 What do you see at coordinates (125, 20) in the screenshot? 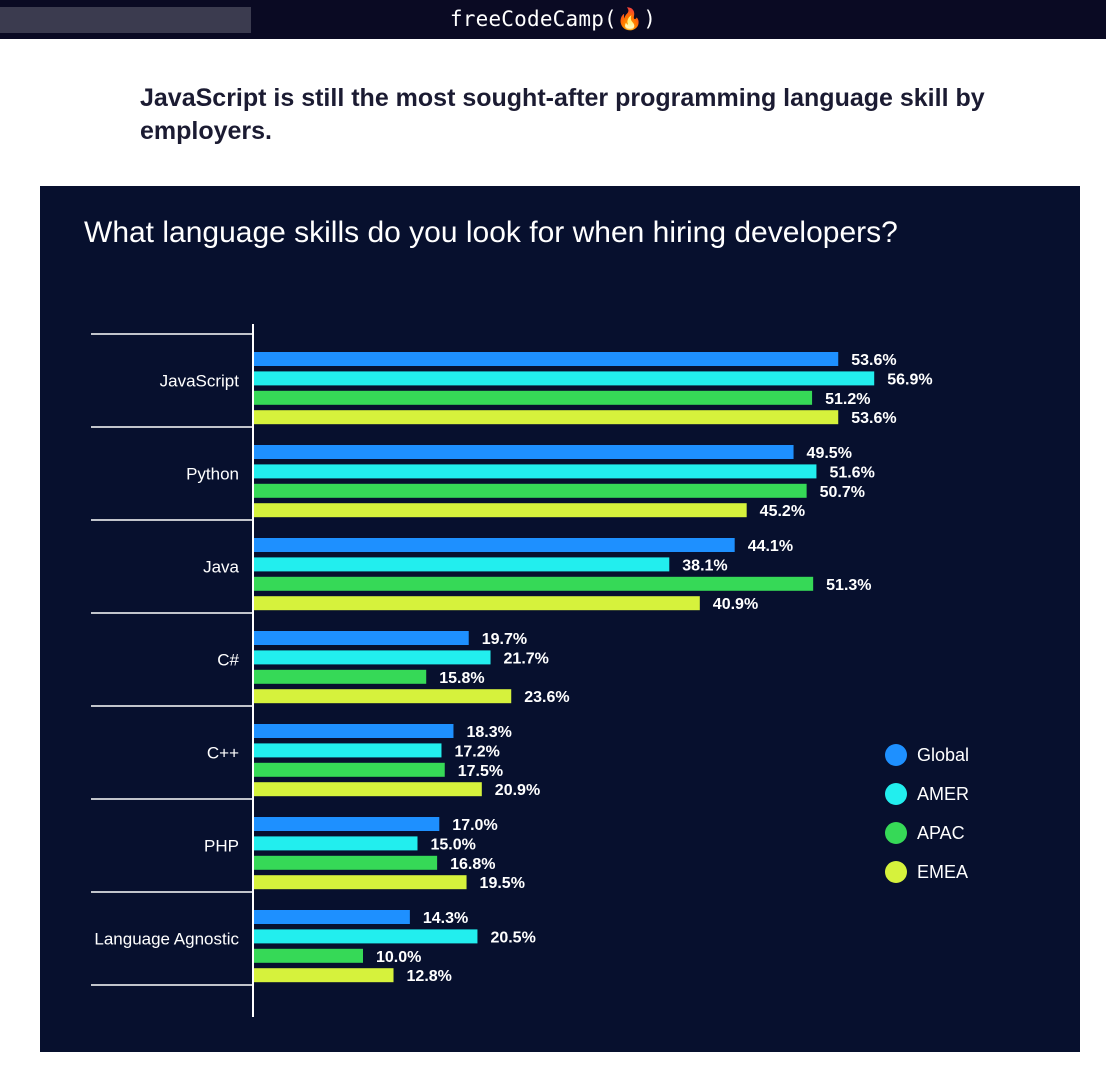
I see `search-input` at bounding box center [125, 20].